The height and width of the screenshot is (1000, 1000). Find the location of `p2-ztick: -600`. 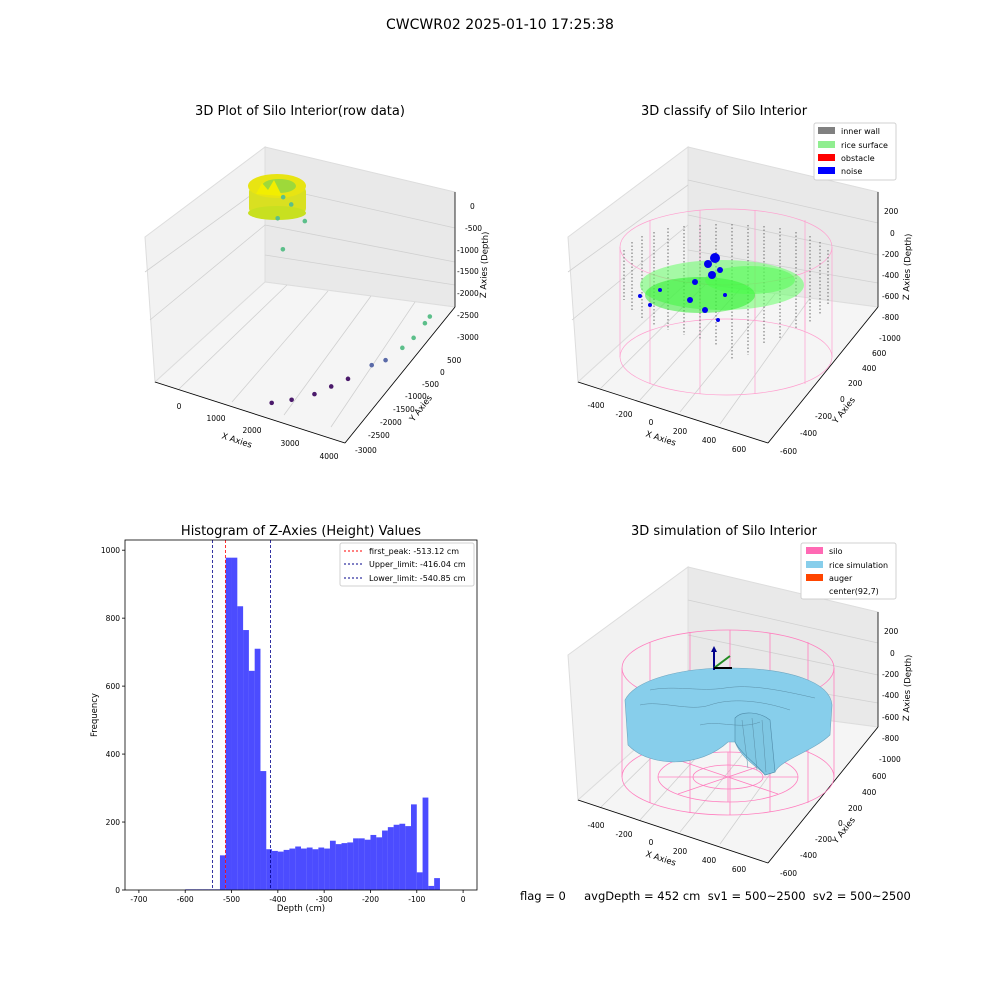

p2-ztick: -600 is located at coordinates (890, 296).